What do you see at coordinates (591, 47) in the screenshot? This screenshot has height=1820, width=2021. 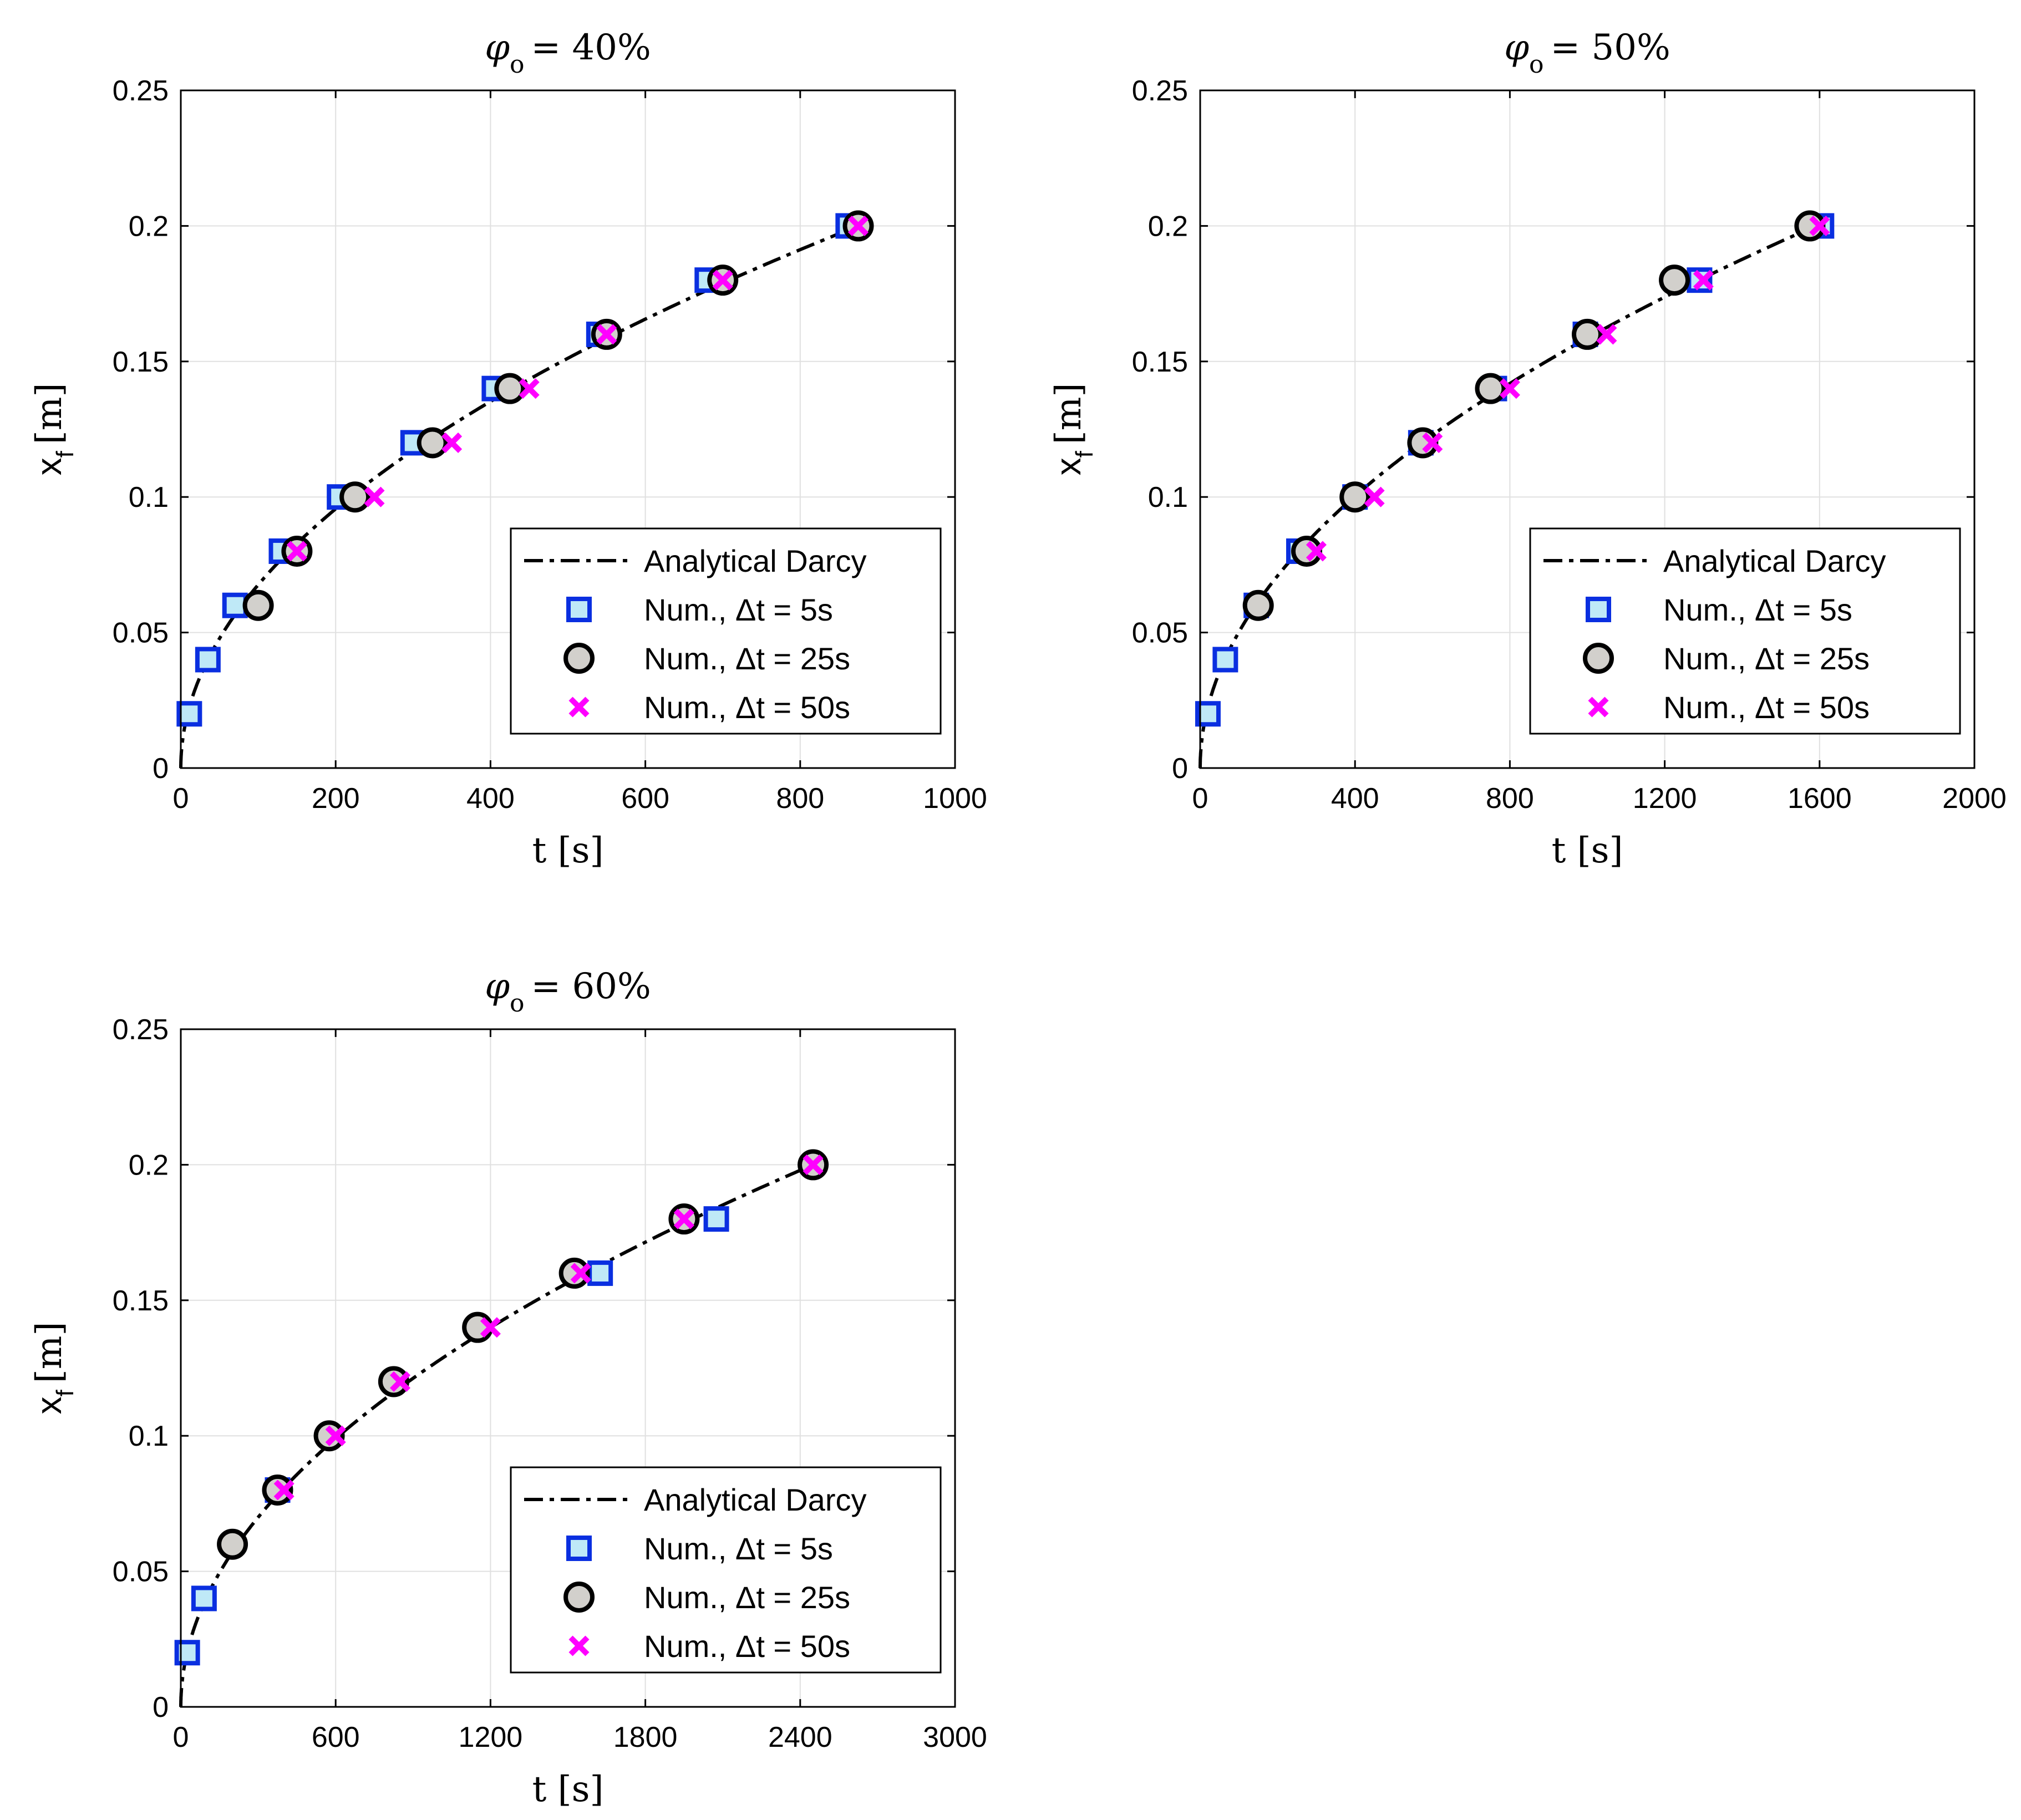 I see `title-value: = 40%` at bounding box center [591, 47].